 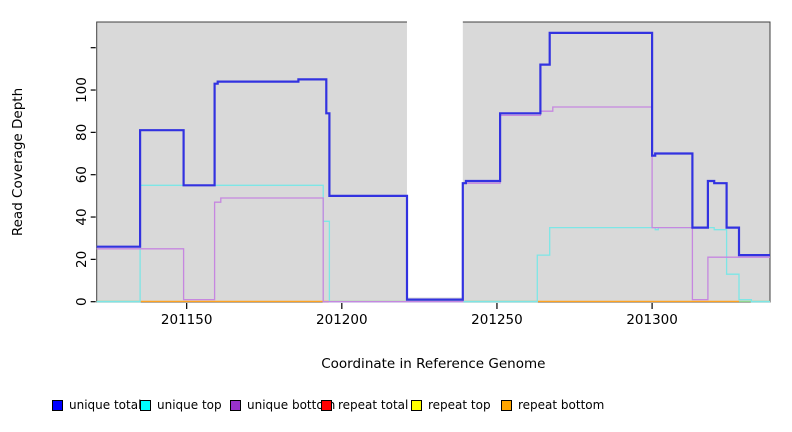 What do you see at coordinates (189, 405) in the screenshot?
I see `legend-label: unique top` at bounding box center [189, 405].